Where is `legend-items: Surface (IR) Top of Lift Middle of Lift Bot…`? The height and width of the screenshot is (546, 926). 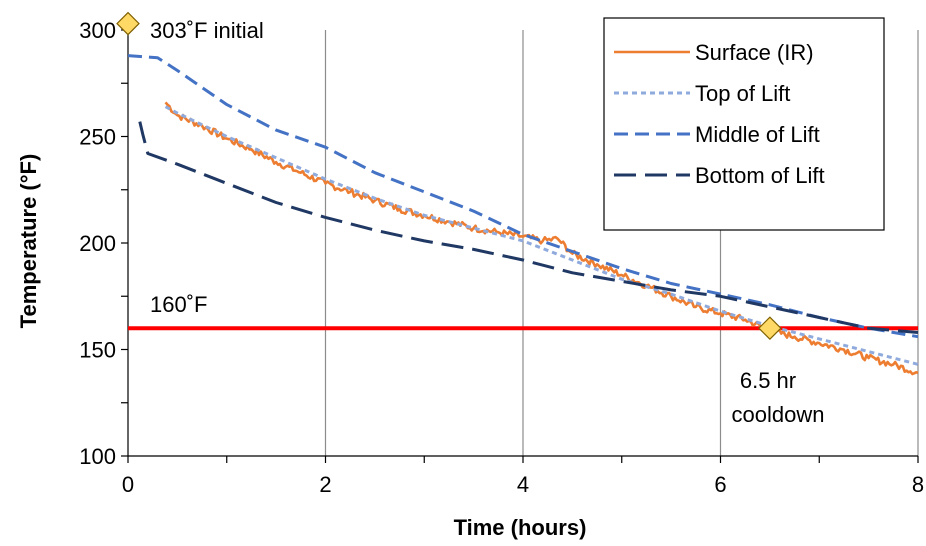 legend-items: Surface (IR) Top of Lift Middle of Lift Bot… is located at coordinates (719, 114).